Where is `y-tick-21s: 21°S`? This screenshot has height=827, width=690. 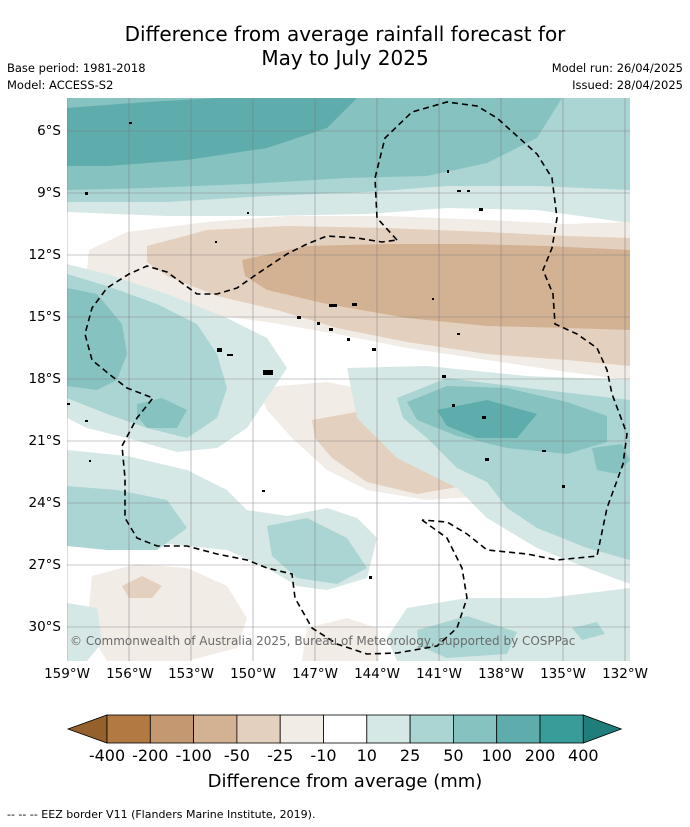
y-tick-21s: 21°S is located at coordinates (45, 441).